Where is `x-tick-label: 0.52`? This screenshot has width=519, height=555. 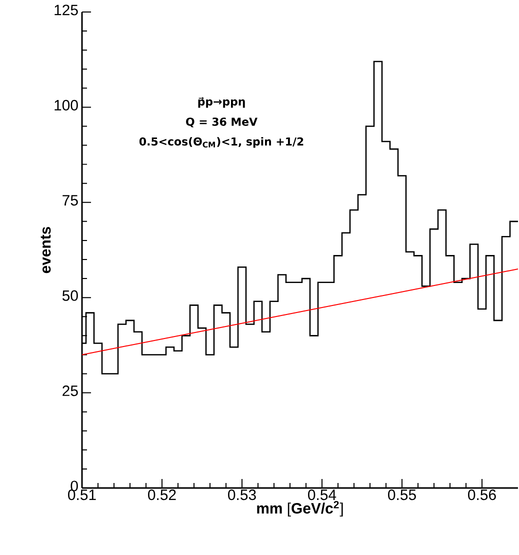
x-tick-label: 0.52 is located at coordinates (162, 495).